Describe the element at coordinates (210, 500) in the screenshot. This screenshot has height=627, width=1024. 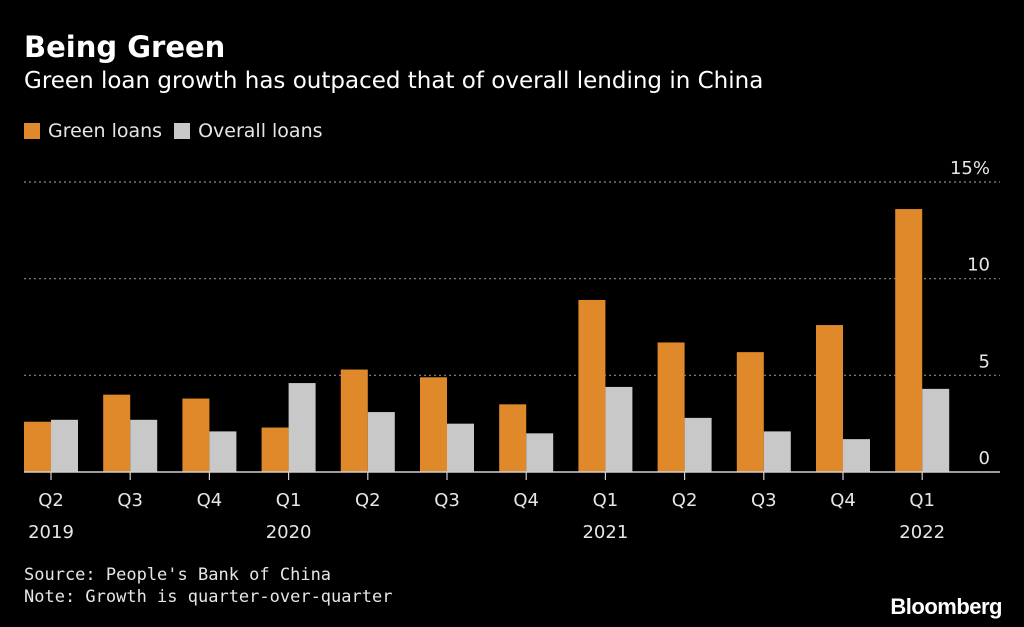
I see `x-tick-label-2: Q4` at that location.